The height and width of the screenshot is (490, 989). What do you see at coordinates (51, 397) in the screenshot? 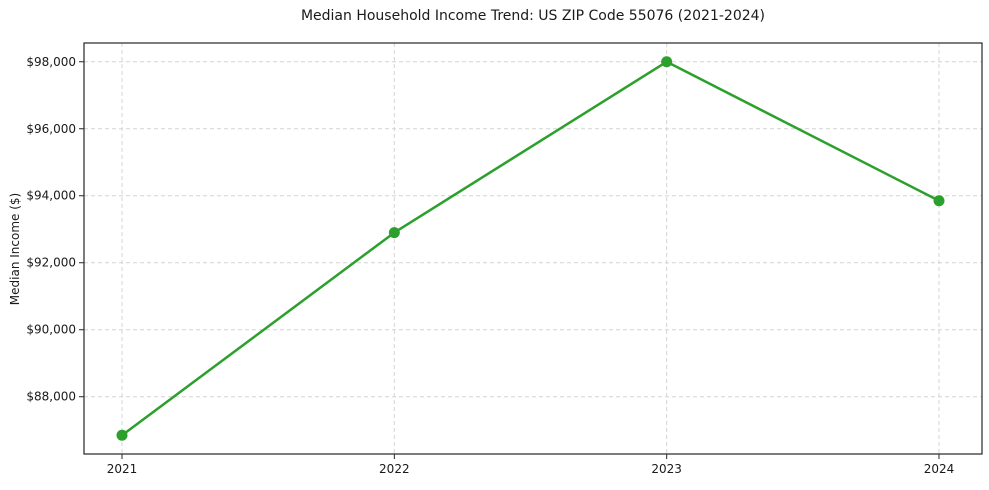
I see `y-tick-label: $88,000` at bounding box center [51, 397].